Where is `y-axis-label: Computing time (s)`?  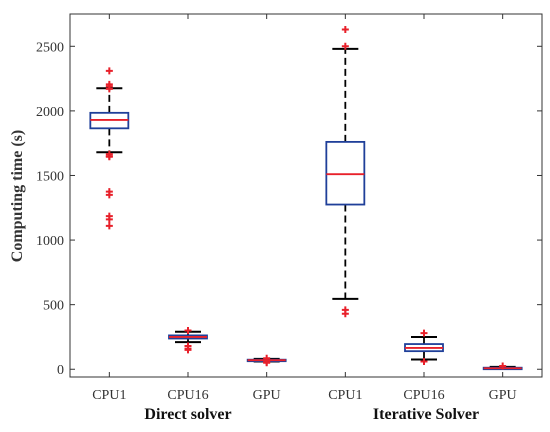 y-axis-label: Computing time (s) is located at coordinates (17, 196).